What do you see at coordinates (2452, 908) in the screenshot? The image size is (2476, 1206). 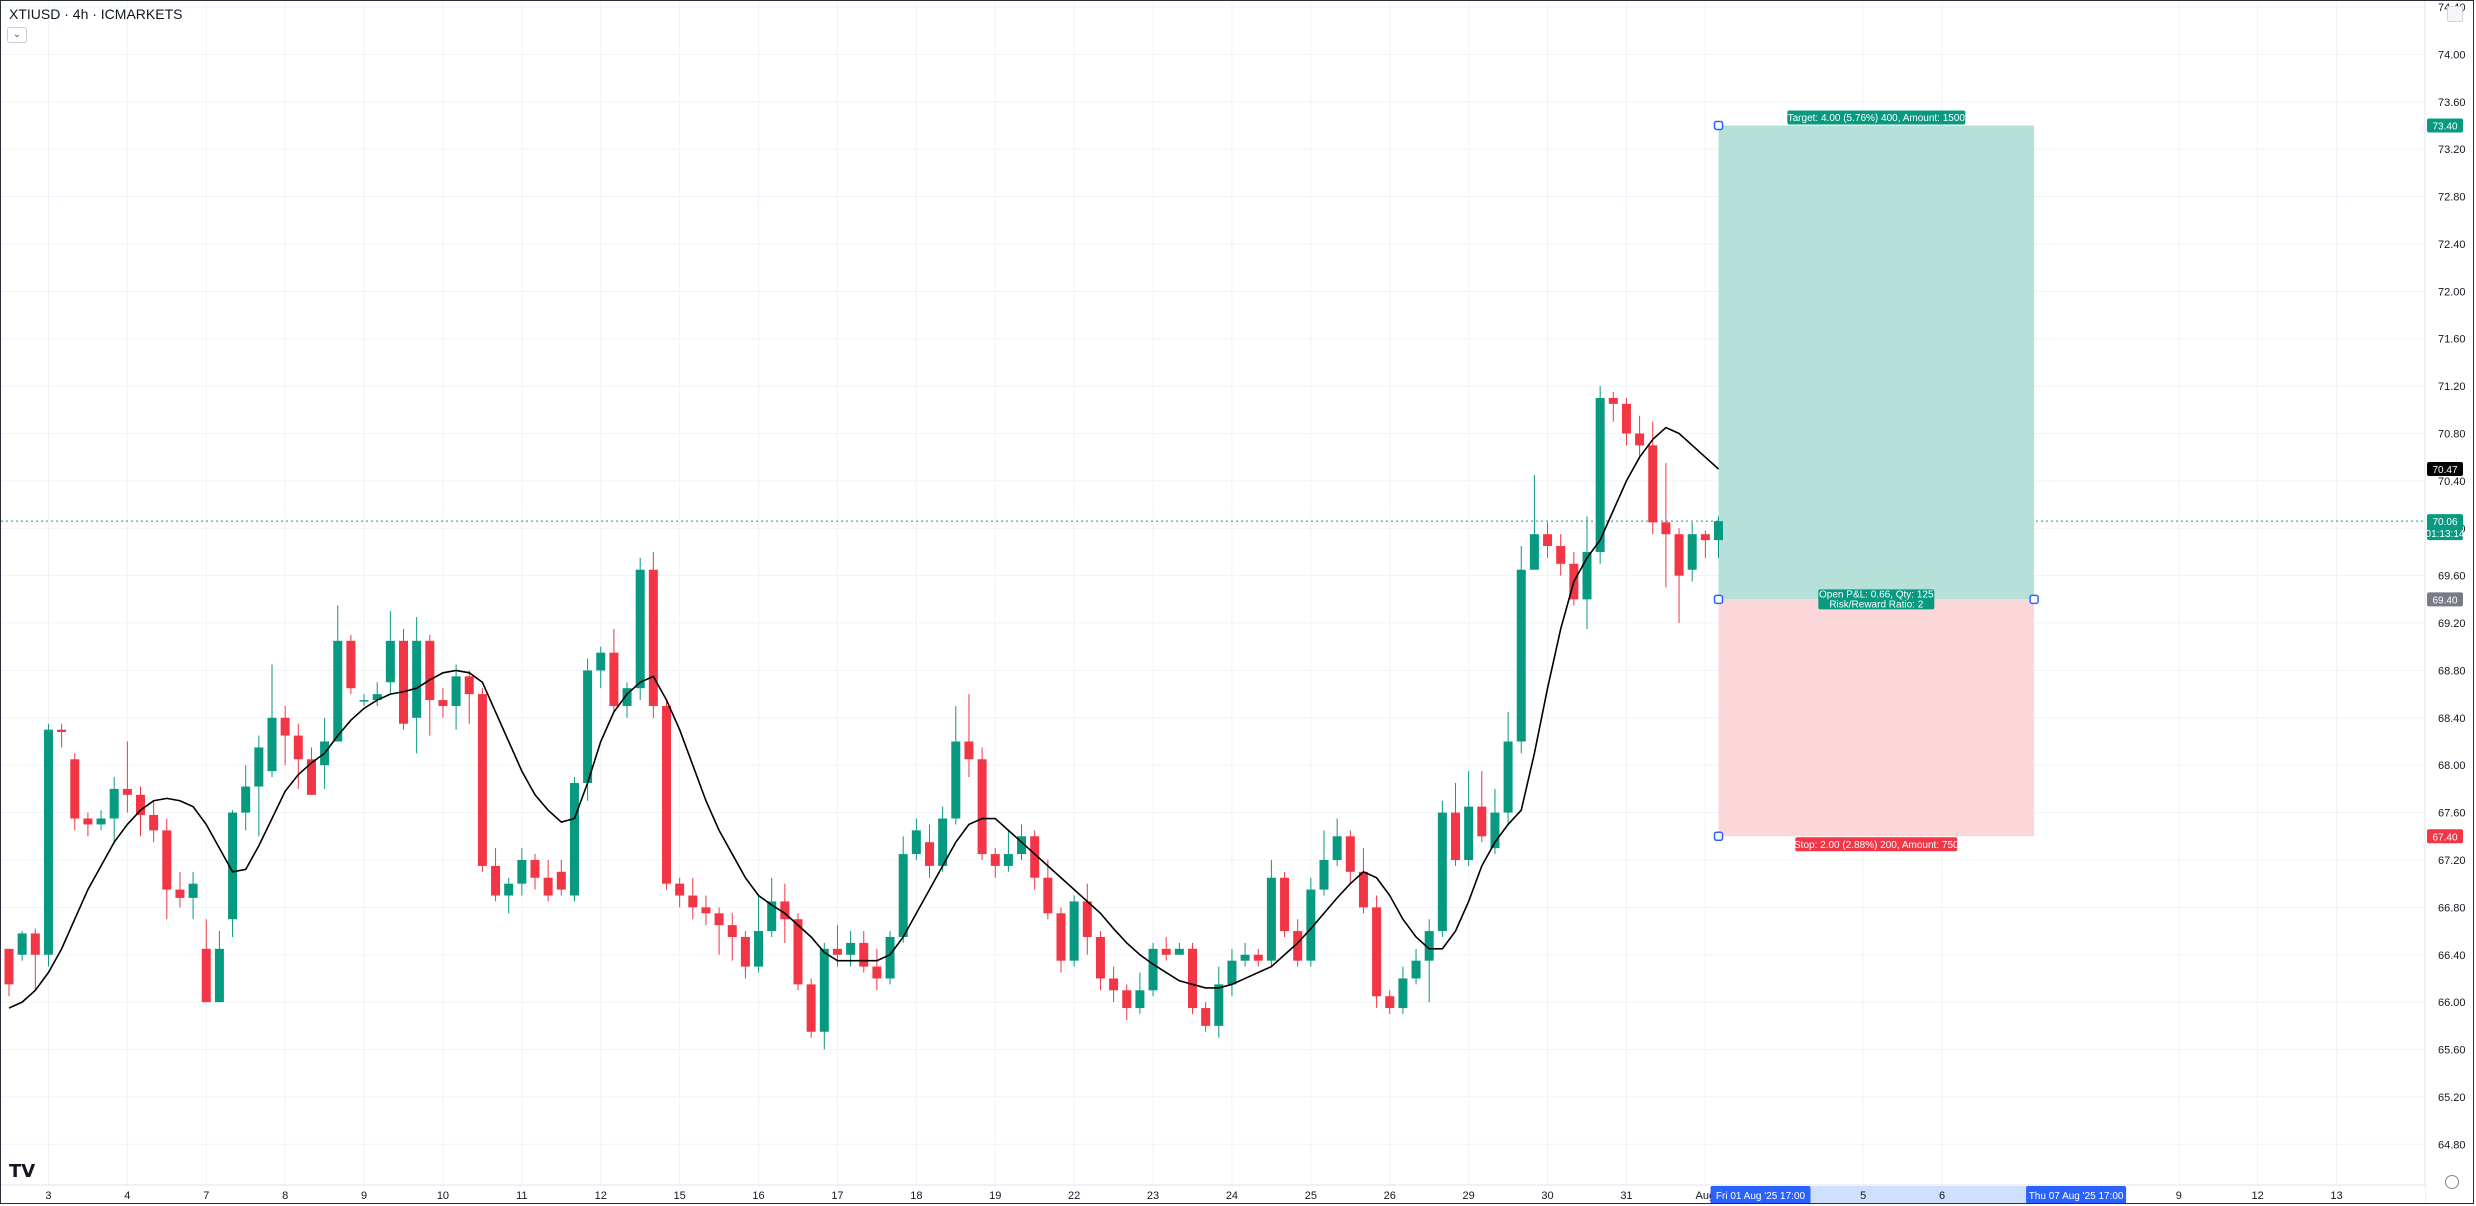 I see `price-tick-label: 66.80` at bounding box center [2452, 908].